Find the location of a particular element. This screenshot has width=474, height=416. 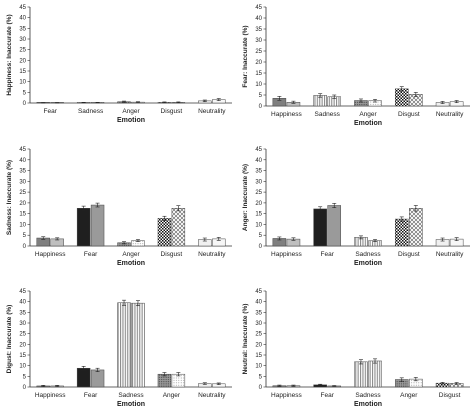

y-axis-title: Fear: Inaccurate (%) is located at coordinates (245, 56).